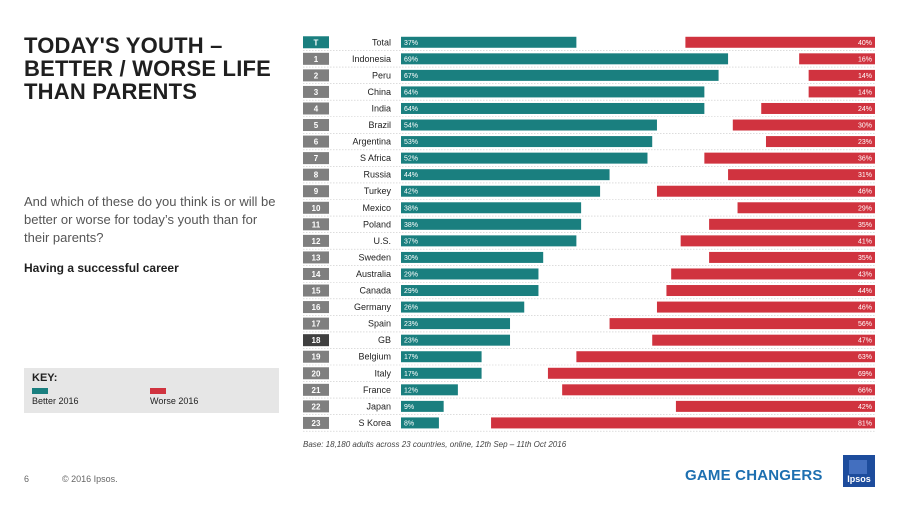 The width and height of the screenshot is (900, 506). Describe the element at coordinates (55, 401) in the screenshot. I see `legend-label-better: Better 2016` at that location.